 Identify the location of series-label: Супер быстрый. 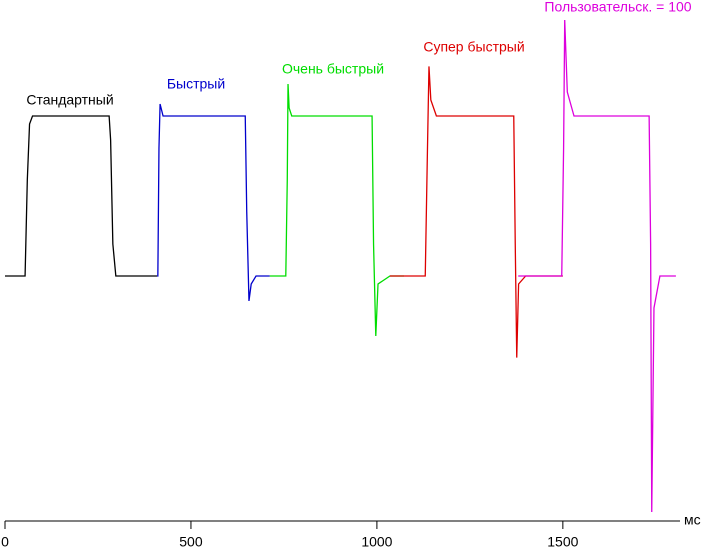
(473, 47).